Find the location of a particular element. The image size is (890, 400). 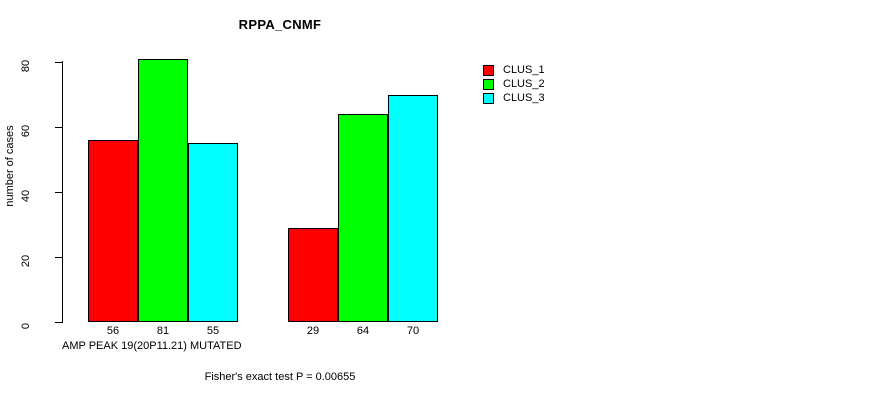

bar-clus_2-group1 is located at coordinates (163, 190).